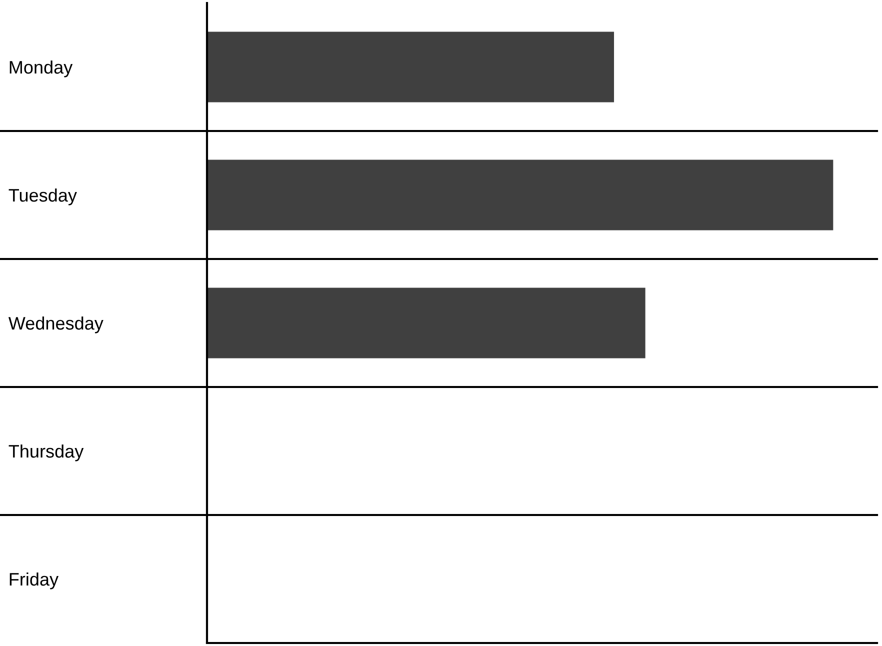 Image resolution: width=882 pixels, height=646 pixels. What do you see at coordinates (41, 69) in the screenshot?
I see `y-tick-label: Monday` at bounding box center [41, 69].